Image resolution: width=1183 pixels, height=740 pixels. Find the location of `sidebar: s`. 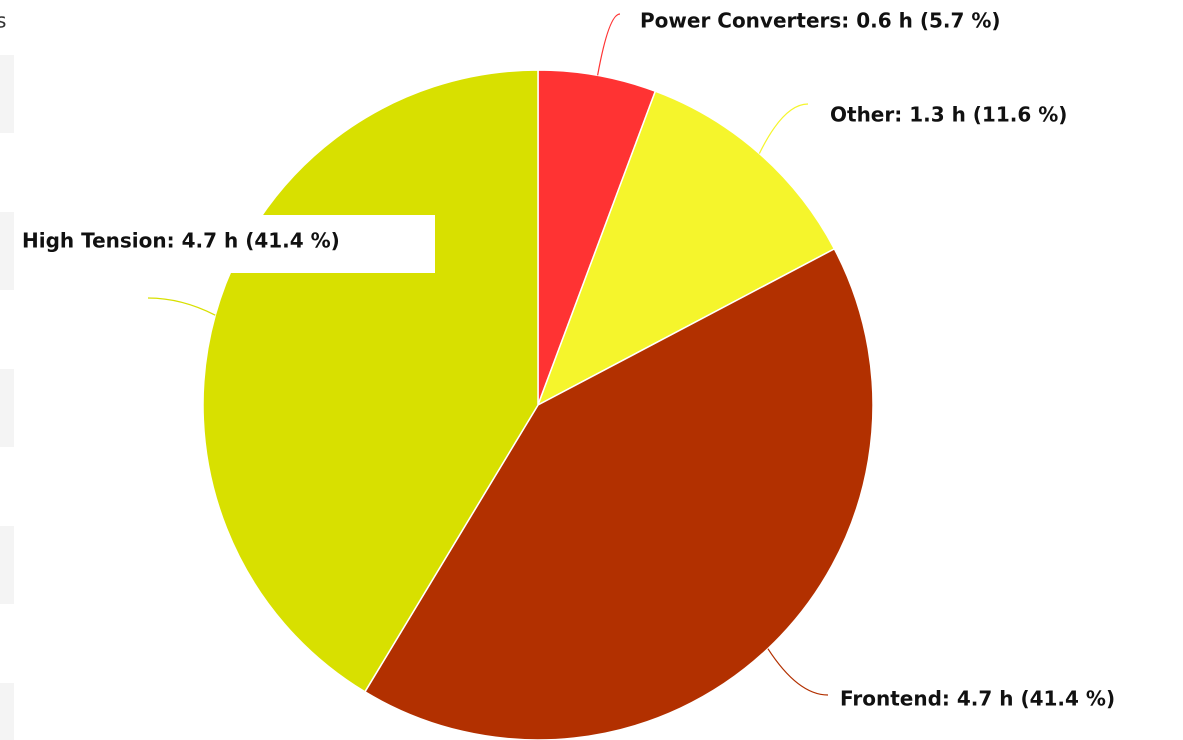

sidebar: s is located at coordinates (7, 374).